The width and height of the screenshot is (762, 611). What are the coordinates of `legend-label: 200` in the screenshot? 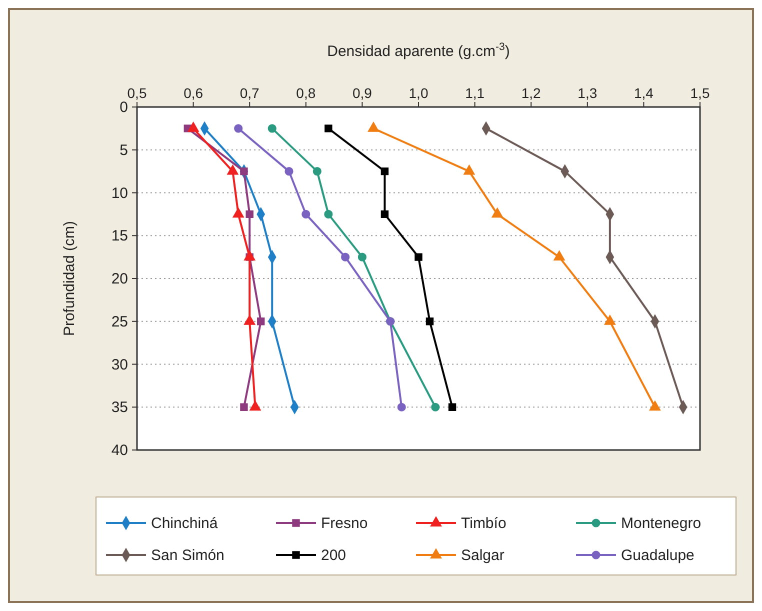 It's located at (333, 555).